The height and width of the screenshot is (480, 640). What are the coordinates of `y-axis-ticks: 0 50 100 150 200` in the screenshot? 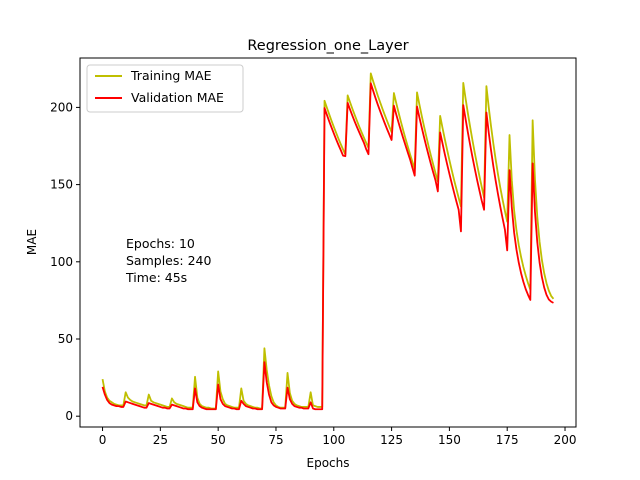 It's located at (65, 261).